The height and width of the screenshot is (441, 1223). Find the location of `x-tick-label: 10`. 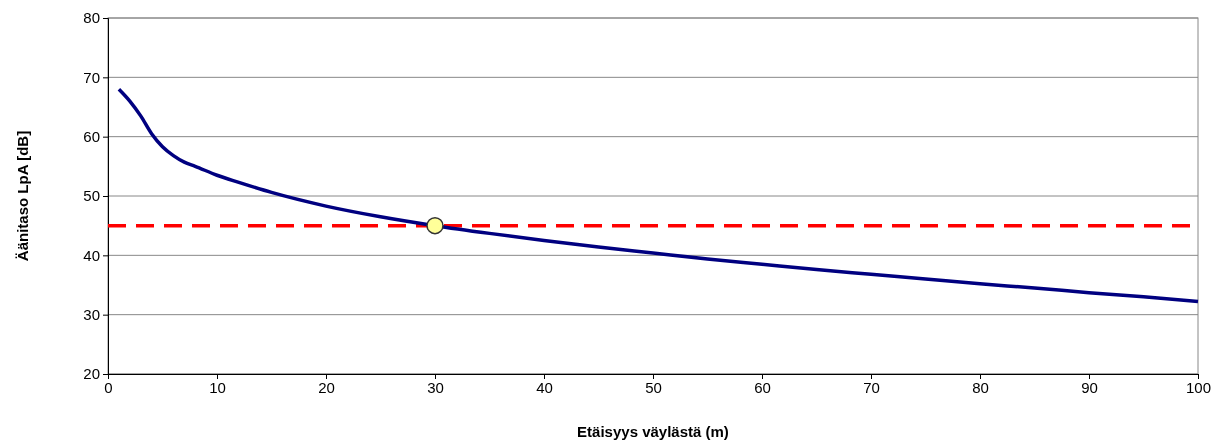

x-tick-label: 10 is located at coordinates (217, 387).